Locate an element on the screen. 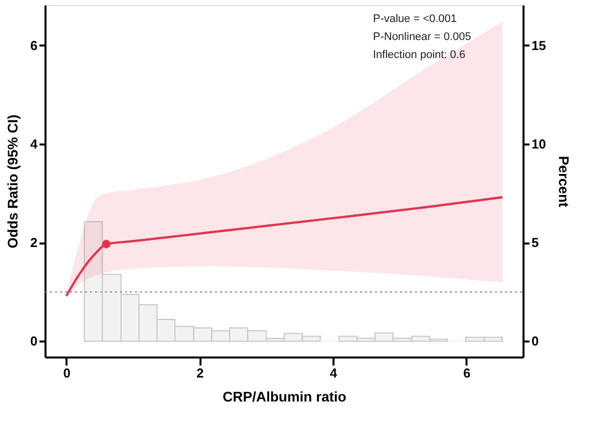  x-tick-label: 0 is located at coordinates (66, 373).